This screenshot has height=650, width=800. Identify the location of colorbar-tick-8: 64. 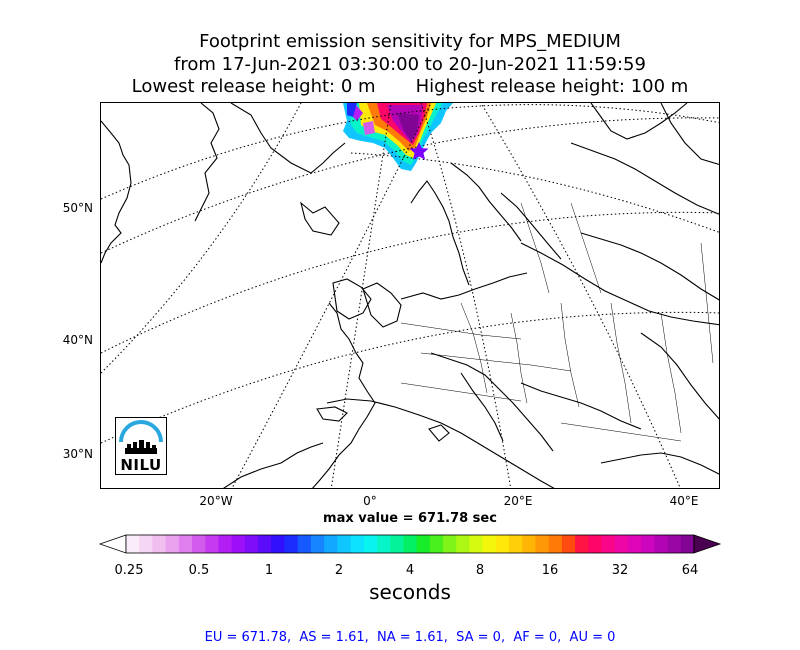
(690, 570).